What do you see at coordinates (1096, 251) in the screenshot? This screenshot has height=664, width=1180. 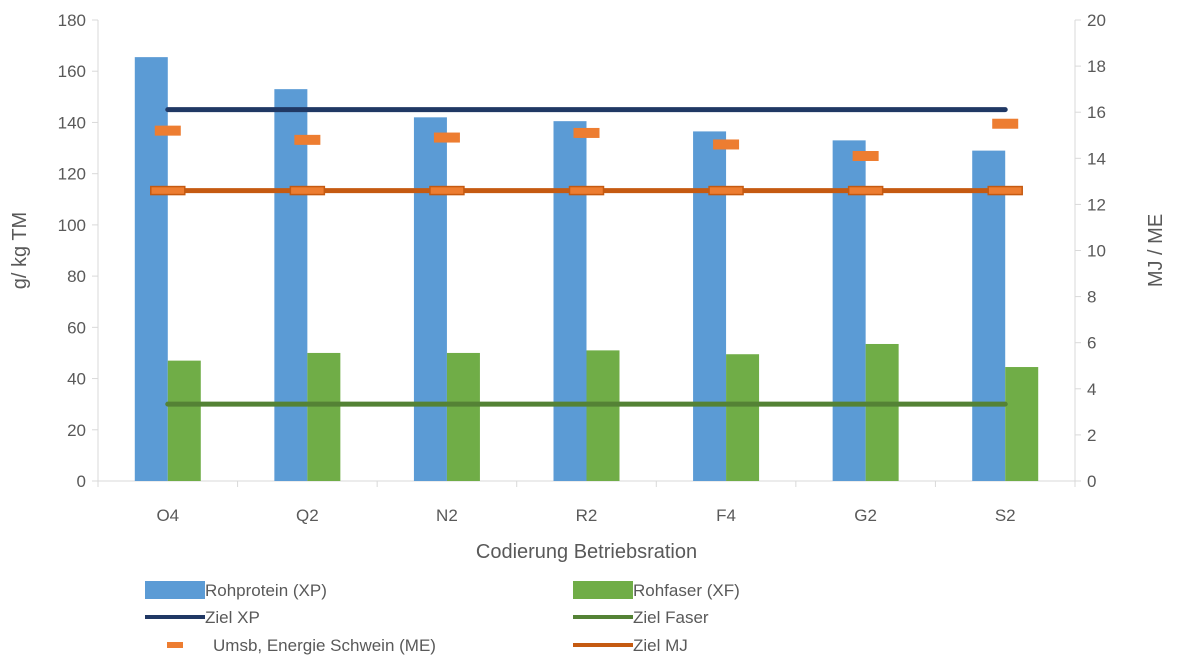 I see `y-right-tick-label: 10` at bounding box center [1096, 251].